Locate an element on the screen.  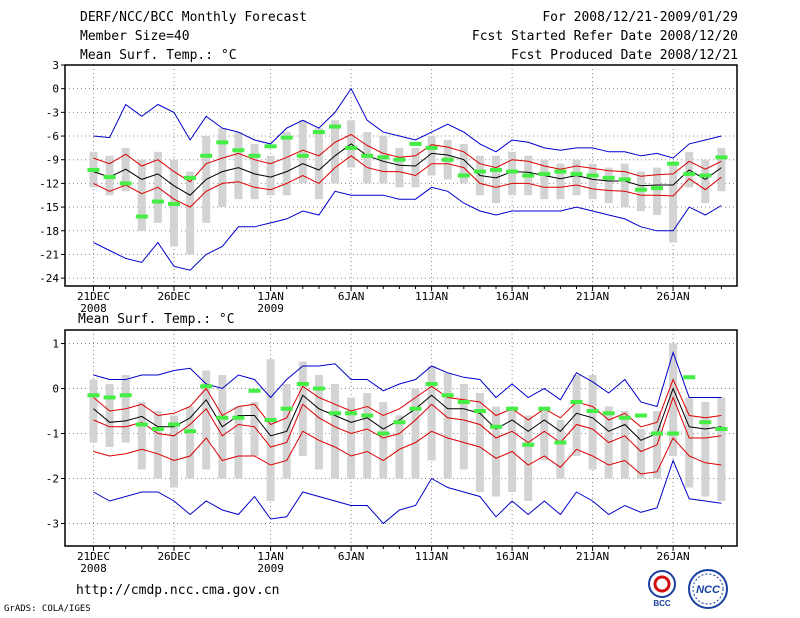
series-line-upper-lower is located at coordinates (407, 452).